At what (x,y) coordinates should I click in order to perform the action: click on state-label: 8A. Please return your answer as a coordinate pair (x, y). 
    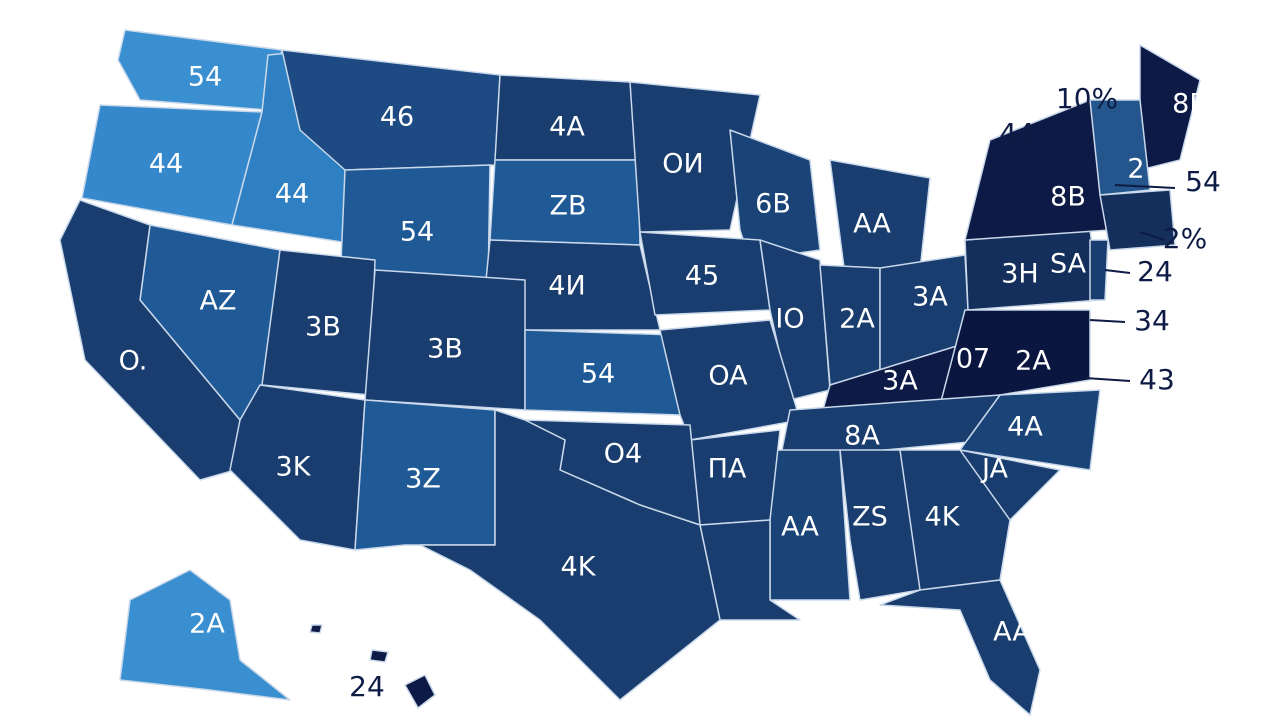
    Looking at the image, I should click on (862, 436).